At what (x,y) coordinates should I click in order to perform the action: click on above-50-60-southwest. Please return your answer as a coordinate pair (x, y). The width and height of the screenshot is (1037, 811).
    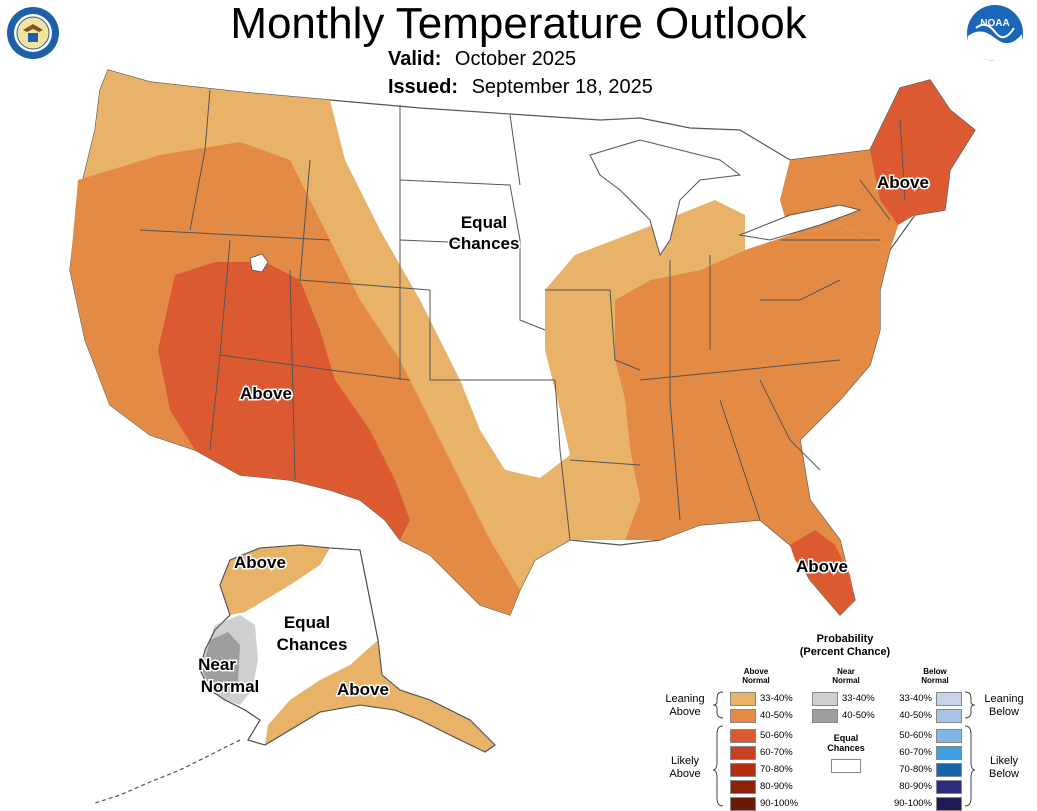
    Looking at the image, I should click on (284, 401).